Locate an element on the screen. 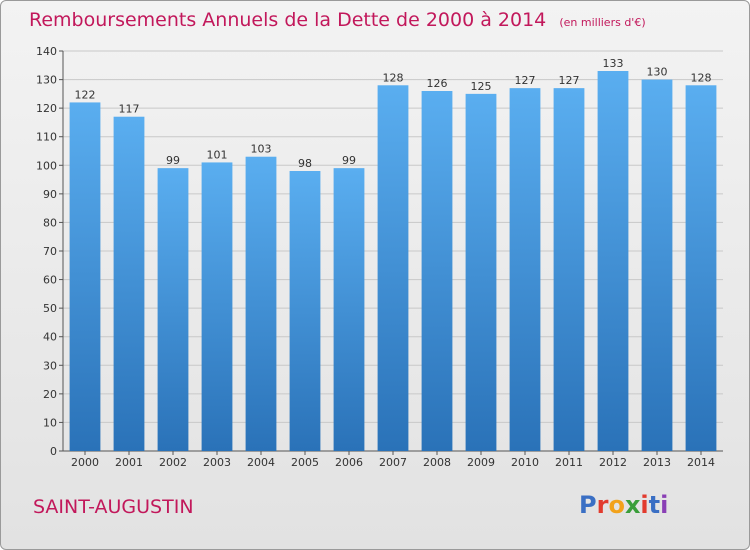 Image resolution: width=750 pixels, height=550 pixels. value-label: 98 is located at coordinates (305, 163).